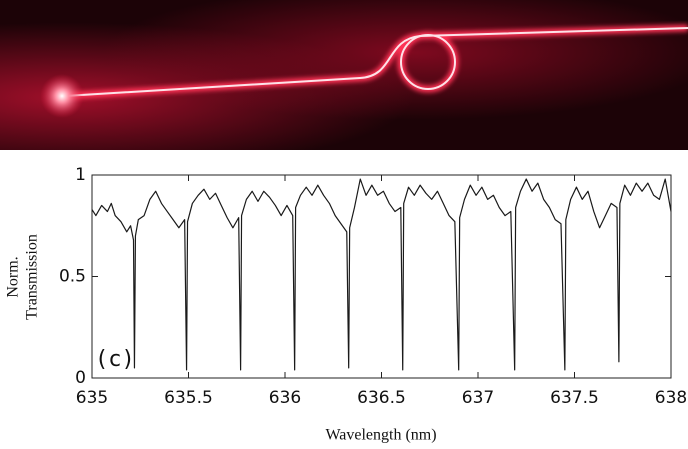 Image resolution: width=688 pixels, height=449 pixels. Describe the element at coordinates (80, 378) in the screenshot. I see `y-tick-label: 0` at that location.